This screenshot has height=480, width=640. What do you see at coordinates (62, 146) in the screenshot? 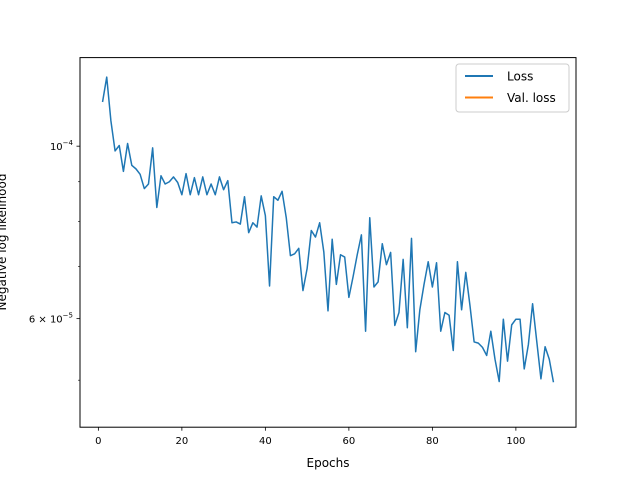
I see `y-tick-label: 10−4` at bounding box center [62, 146].